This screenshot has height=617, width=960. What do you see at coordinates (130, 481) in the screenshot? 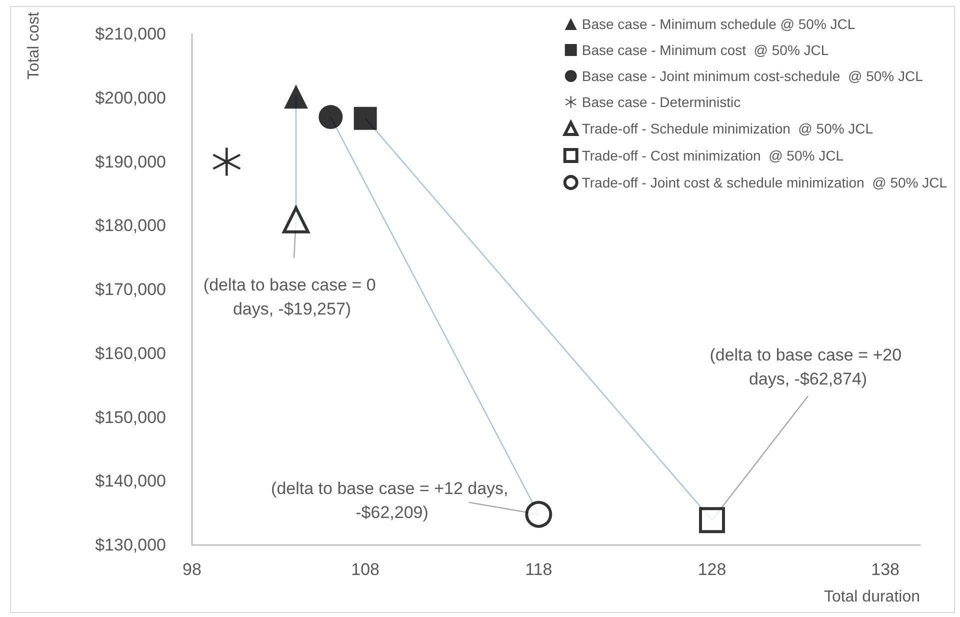
I see `y-tick-label: $140,000` at bounding box center [130, 481].